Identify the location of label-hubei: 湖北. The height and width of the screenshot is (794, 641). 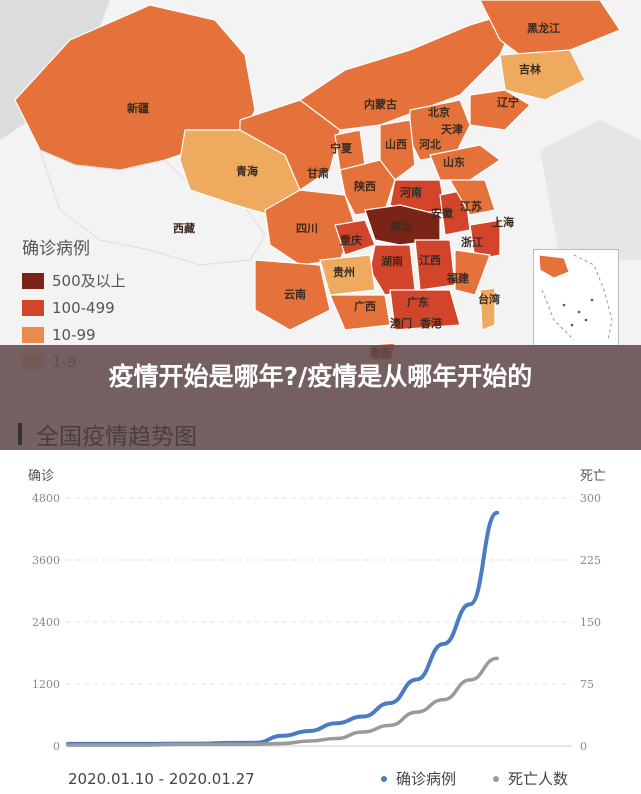
(401, 226).